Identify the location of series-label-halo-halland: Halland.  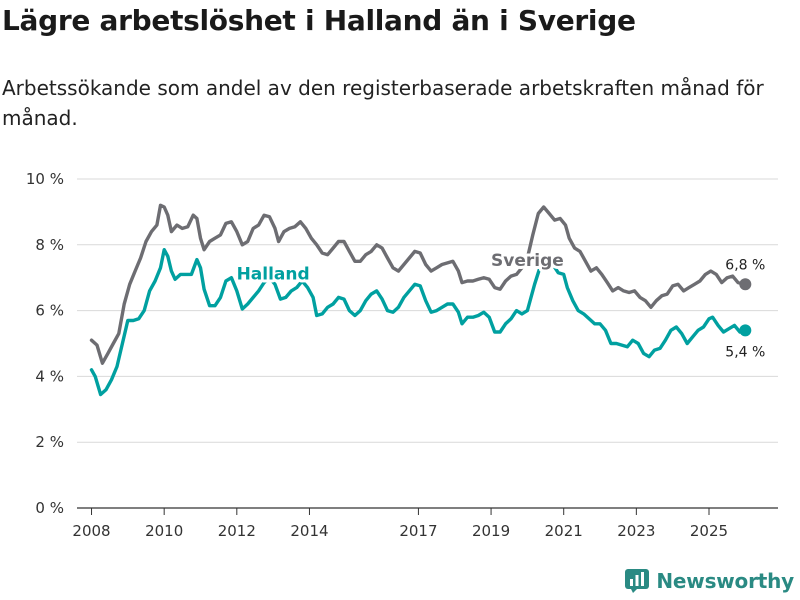
(273, 274).